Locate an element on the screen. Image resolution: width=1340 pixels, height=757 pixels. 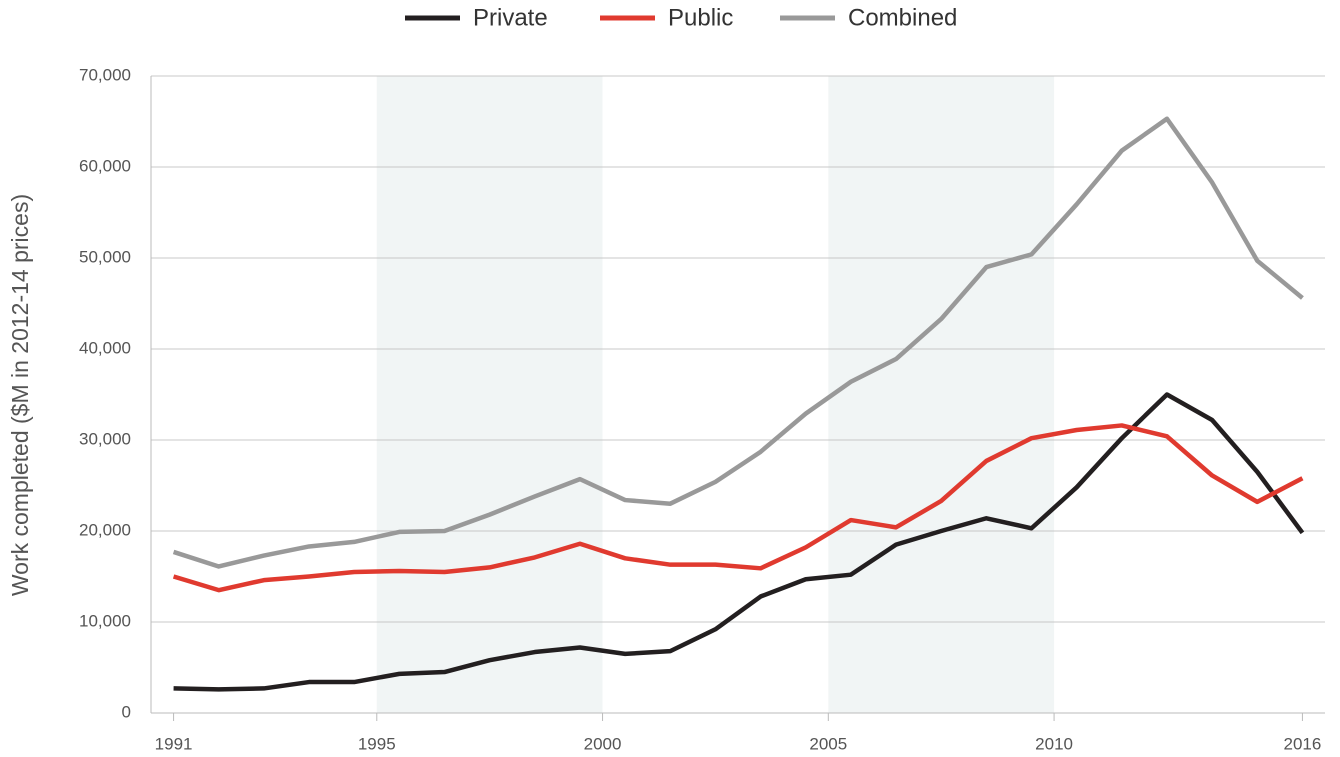
x-tick-label: 2010 is located at coordinates (1054, 743).